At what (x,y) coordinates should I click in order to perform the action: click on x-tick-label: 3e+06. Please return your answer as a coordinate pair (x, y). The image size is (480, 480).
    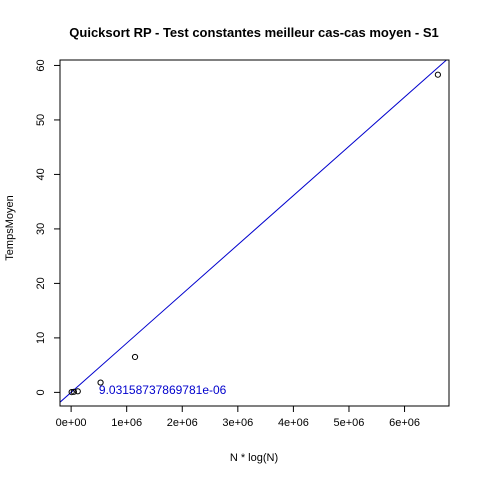
    Looking at the image, I should click on (237, 423).